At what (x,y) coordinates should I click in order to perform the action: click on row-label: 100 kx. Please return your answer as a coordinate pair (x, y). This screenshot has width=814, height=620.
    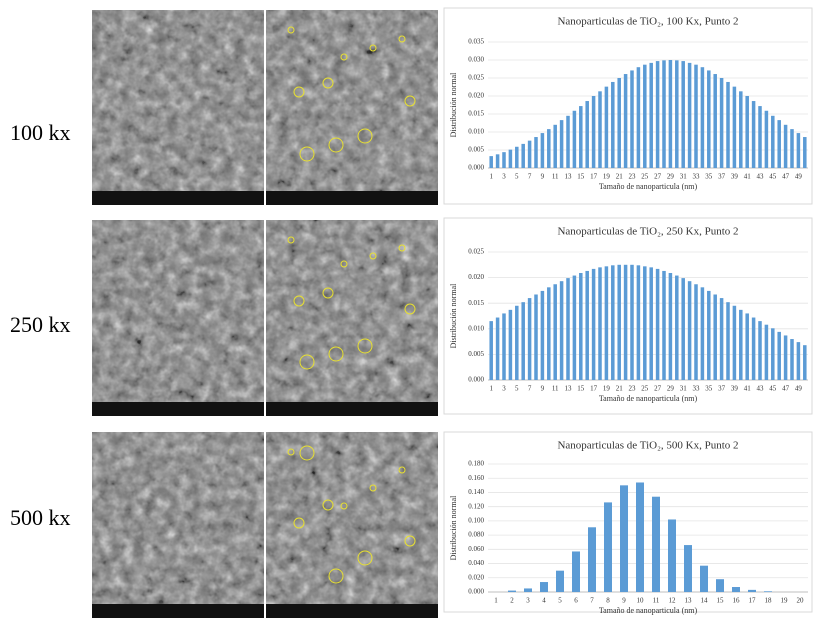
    Looking at the image, I should click on (40, 132).